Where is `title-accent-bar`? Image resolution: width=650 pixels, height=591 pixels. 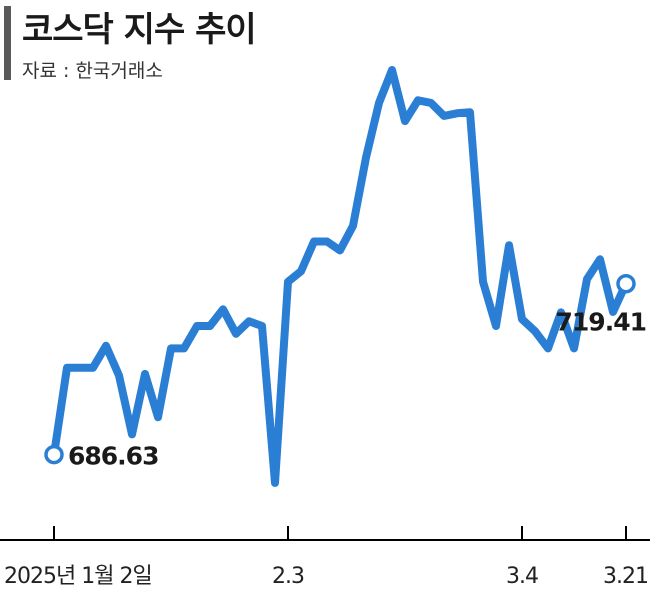 title-accent-bar is located at coordinates (7, 43).